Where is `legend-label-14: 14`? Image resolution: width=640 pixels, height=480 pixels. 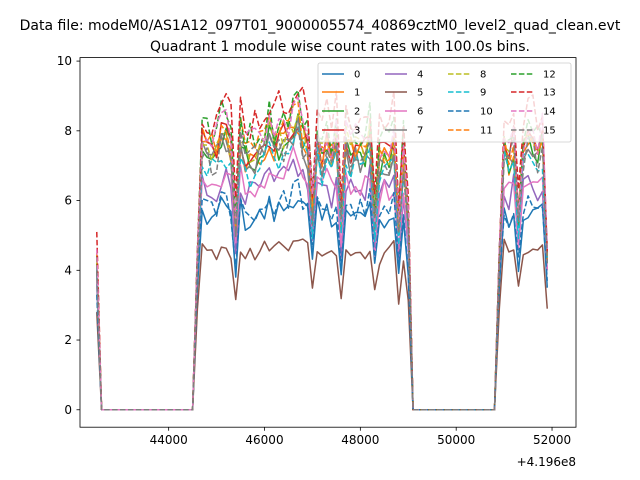 legend-label-14: 14 is located at coordinates (549, 112).